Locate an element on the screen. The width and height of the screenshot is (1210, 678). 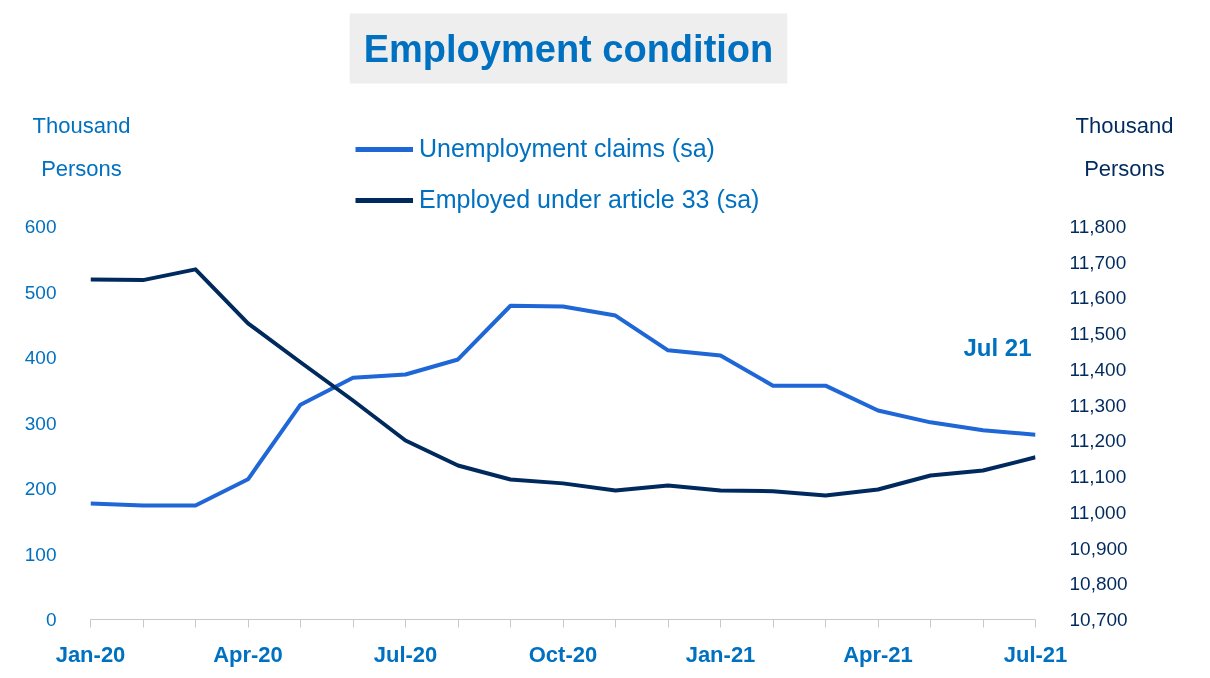
x-tick-label: Jan-21 is located at coordinates (720, 654).